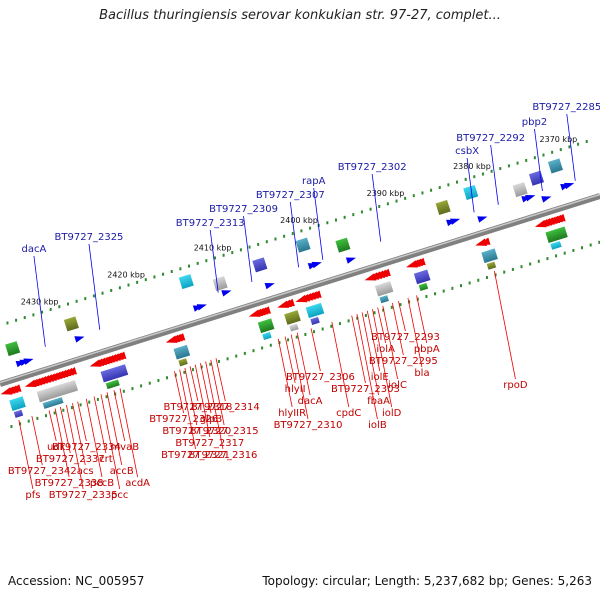  Describe the element at coordinates (405, 337) in the screenshot. I see `reverse-gene-label: BT9727_2293` at that location.